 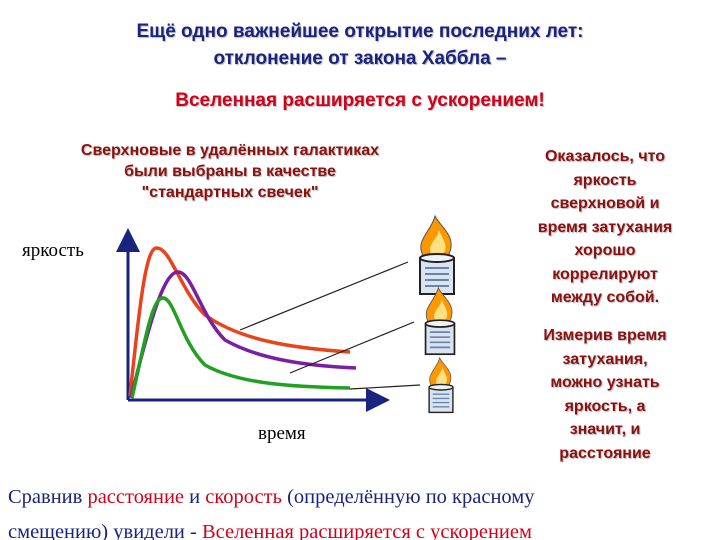 I want to click on axes, so click(x=253, y=320).